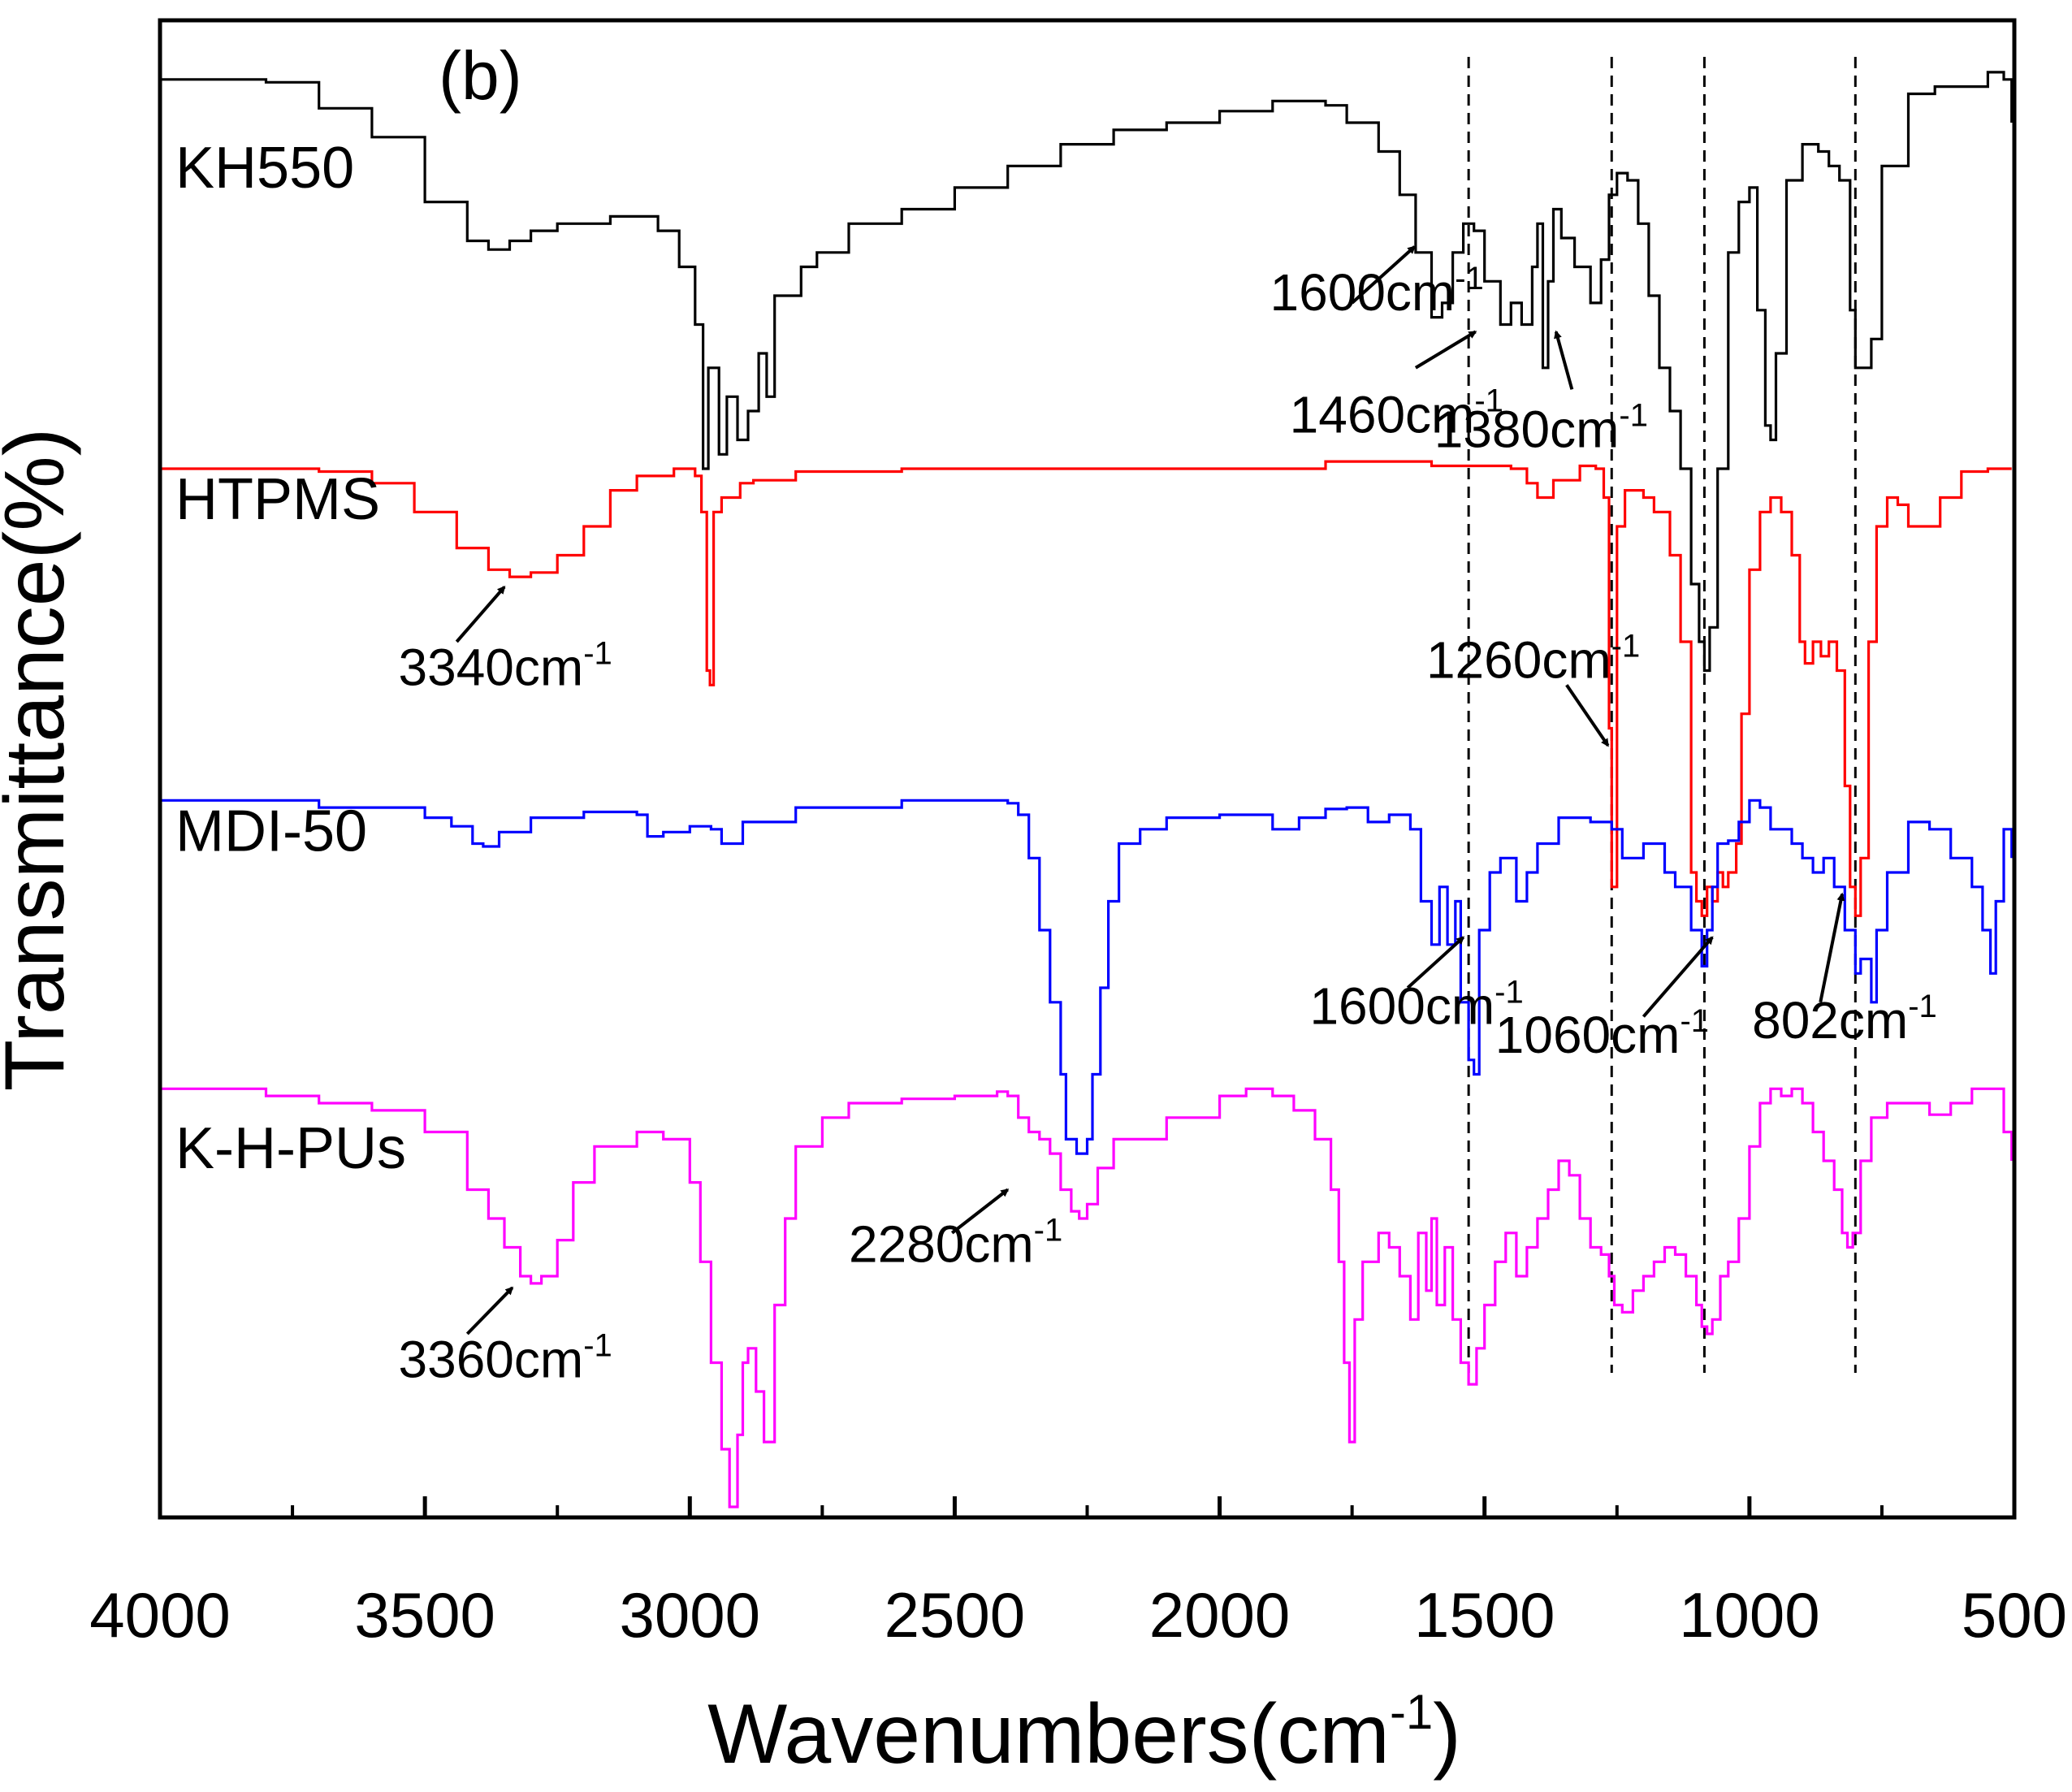  Describe the element at coordinates (277, 500) in the screenshot. I see `series-label-htpms: HTPMS` at that location.